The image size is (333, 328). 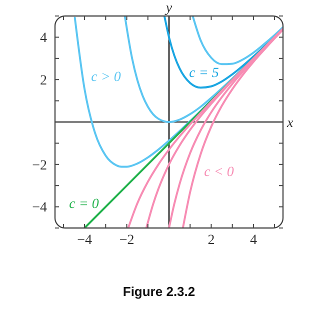 I want to click on series-label: c = 0, so click(x=84, y=204).